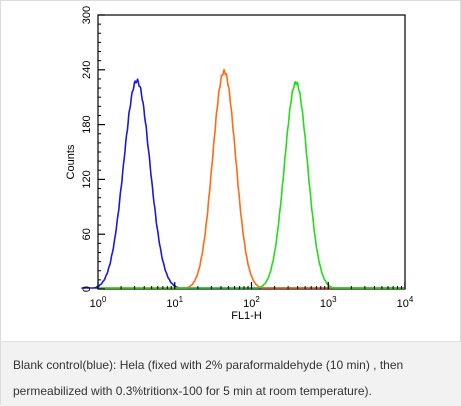  Describe the element at coordinates (87, 124) in the screenshot. I see `y-tick-label: 180` at that location.